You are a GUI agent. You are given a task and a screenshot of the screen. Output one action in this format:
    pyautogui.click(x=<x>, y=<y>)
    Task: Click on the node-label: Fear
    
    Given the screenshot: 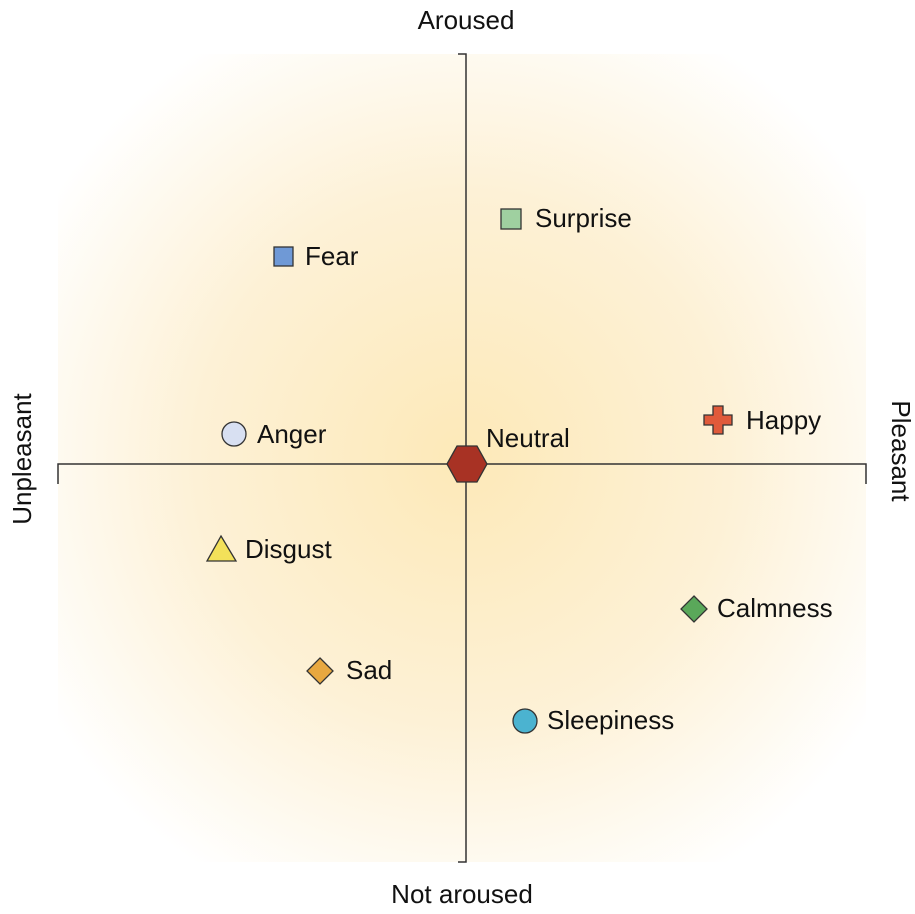 What is the action you would take?
    pyautogui.click(x=332, y=256)
    